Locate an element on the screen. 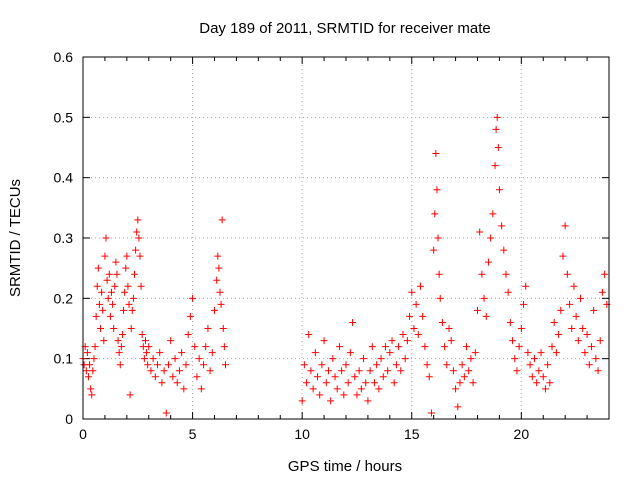 The image size is (640, 480). y-tick-label: 0.3 is located at coordinates (64, 238).